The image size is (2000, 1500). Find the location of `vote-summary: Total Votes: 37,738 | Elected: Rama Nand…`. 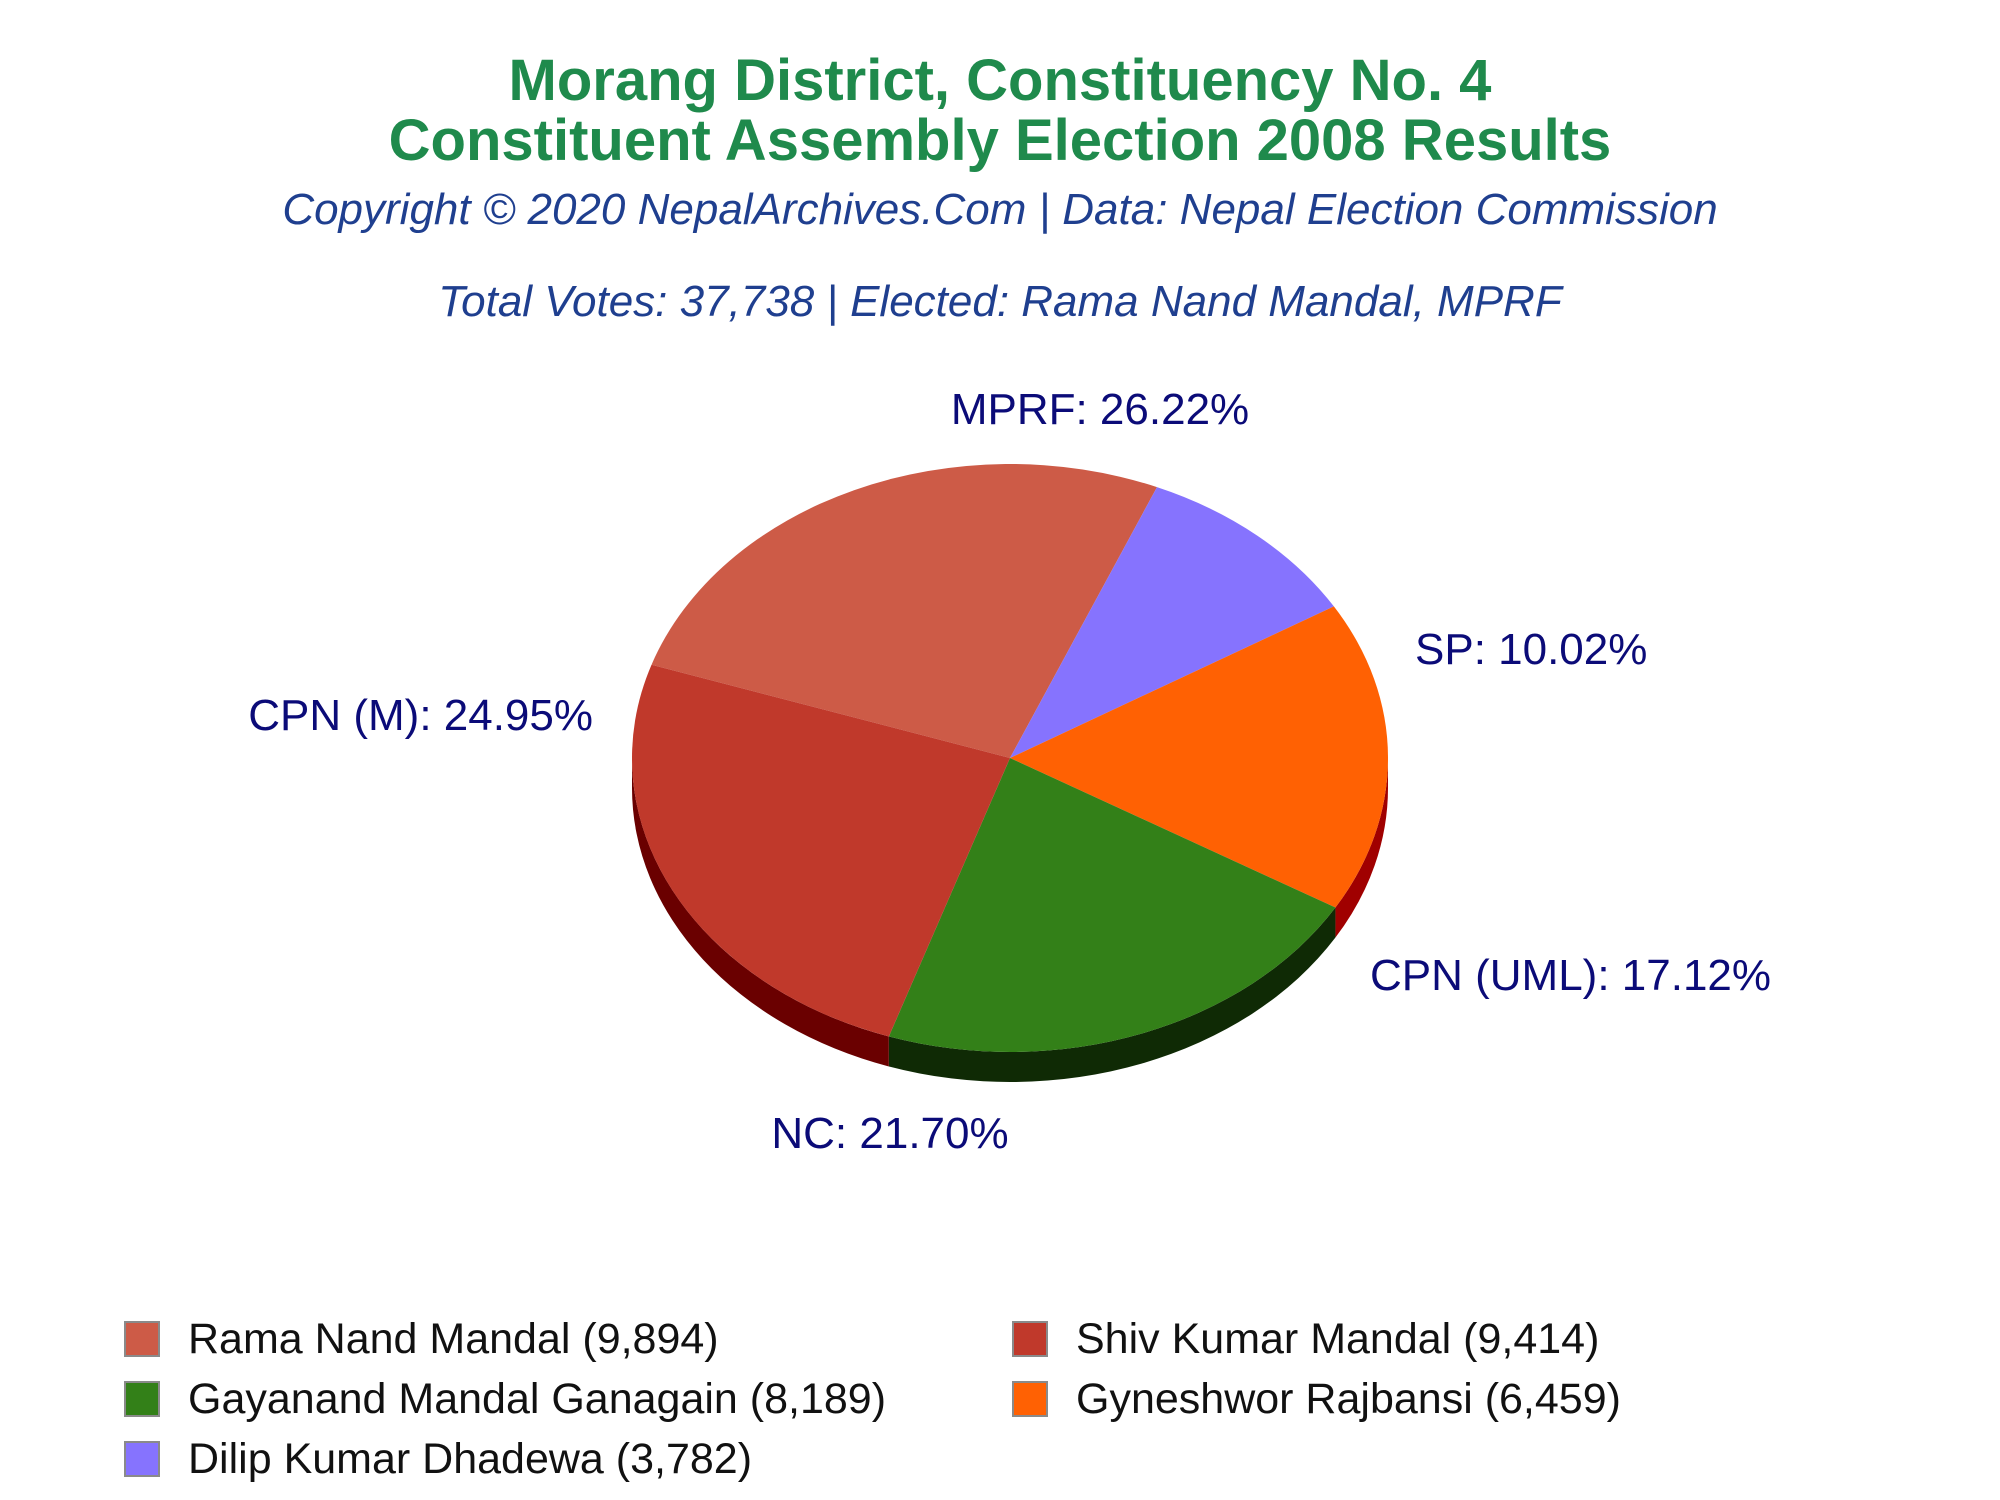

vote-summary: Total Votes: 37,738 | Elected: Rama Nand… is located at coordinates (1000, 301).